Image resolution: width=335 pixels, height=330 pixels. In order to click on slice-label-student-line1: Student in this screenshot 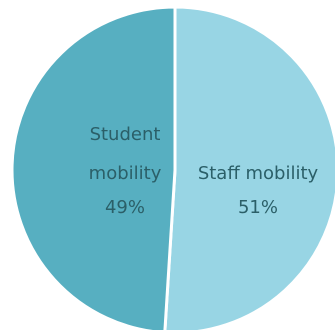, I will do `click(125, 134)`.